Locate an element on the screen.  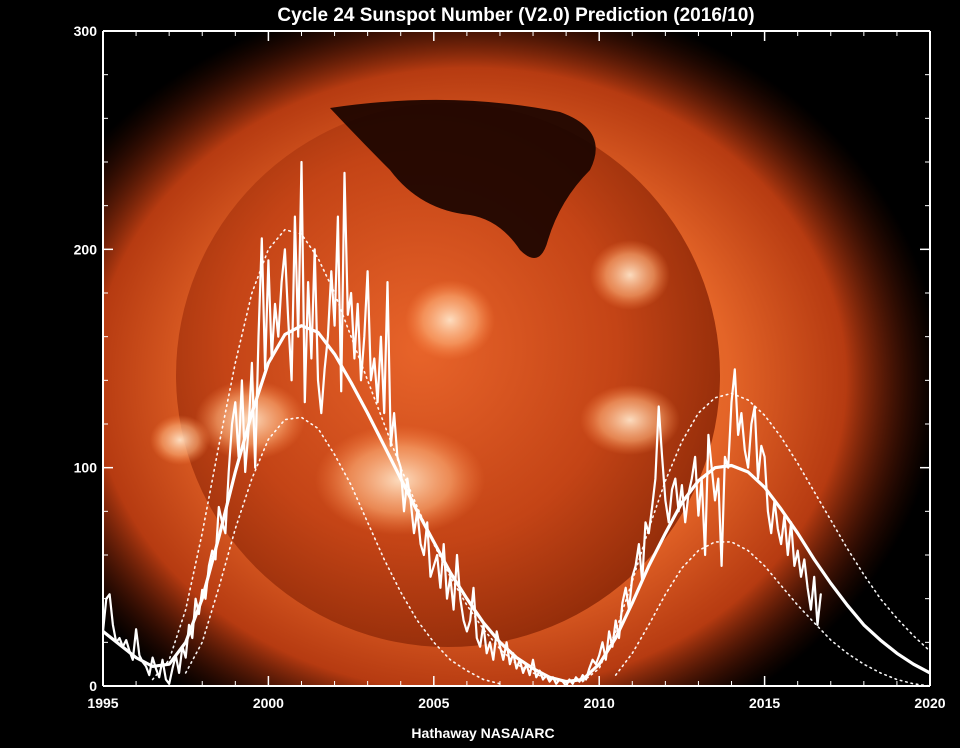
y-tick-label-0: 0 is located at coordinates (93, 686).